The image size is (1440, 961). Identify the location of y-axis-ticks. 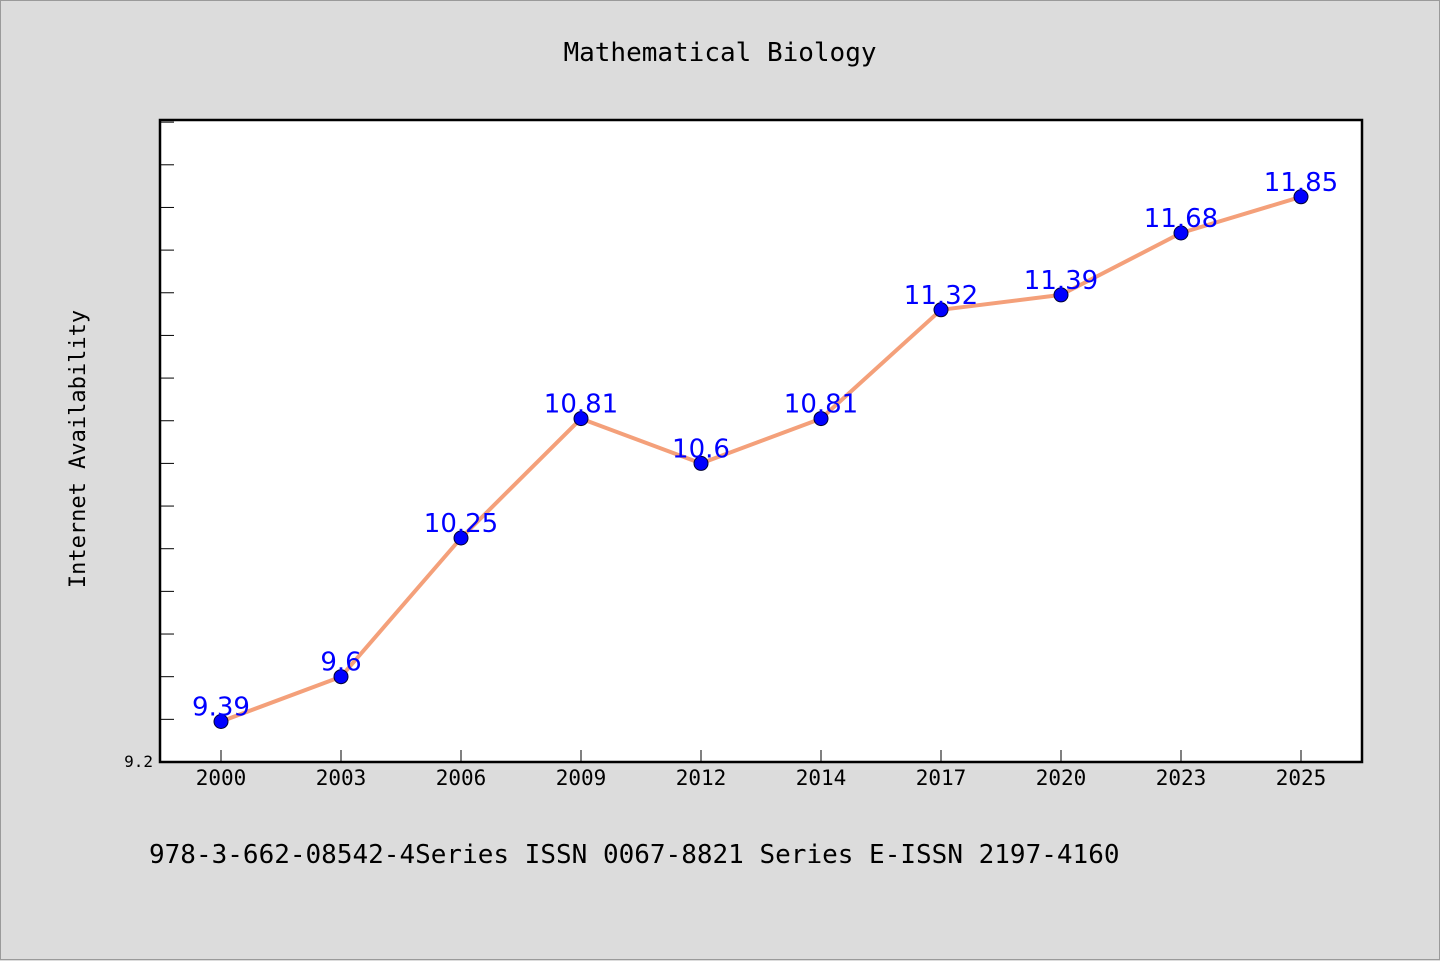
(167, 442).